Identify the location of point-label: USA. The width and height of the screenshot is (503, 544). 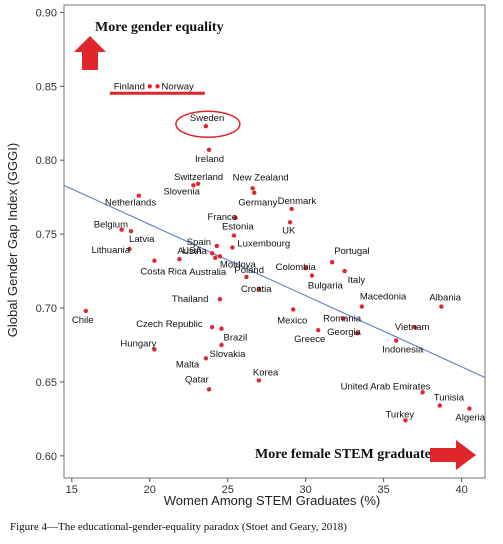
(192, 250).